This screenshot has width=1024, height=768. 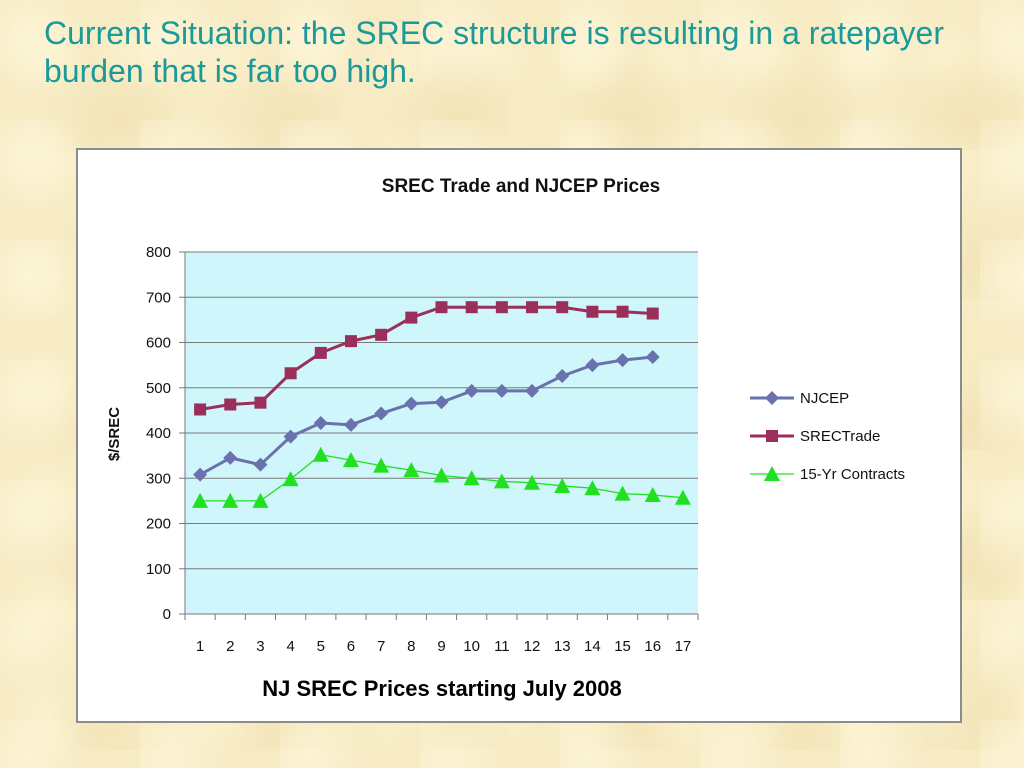 I want to click on x-tick-label: 10, so click(x=471, y=646).